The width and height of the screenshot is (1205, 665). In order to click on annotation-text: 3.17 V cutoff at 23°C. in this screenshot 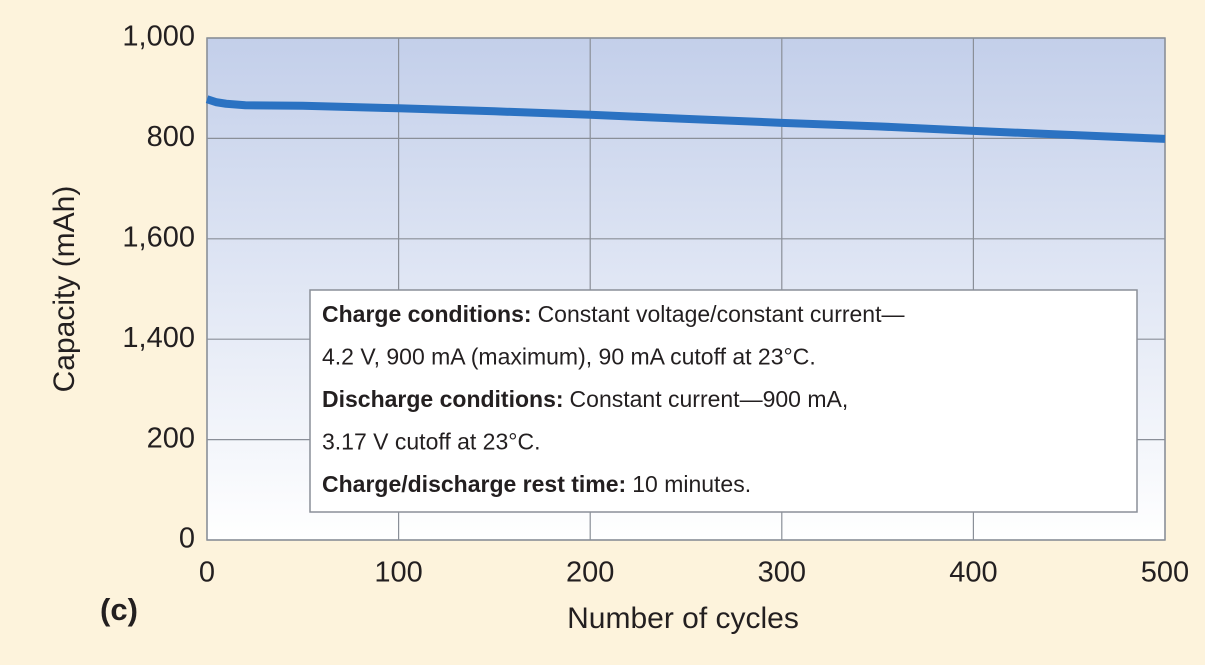, I will do `click(431, 442)`.